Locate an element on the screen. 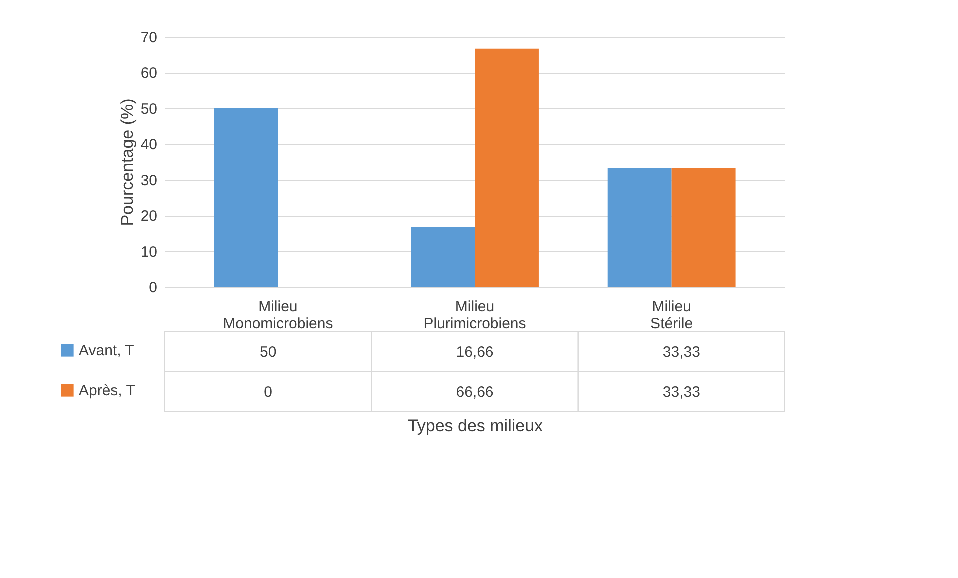 Image resolution: width=958 pixels, height=578 pixels. data-label: 50 is located at coordinates (268, 352).